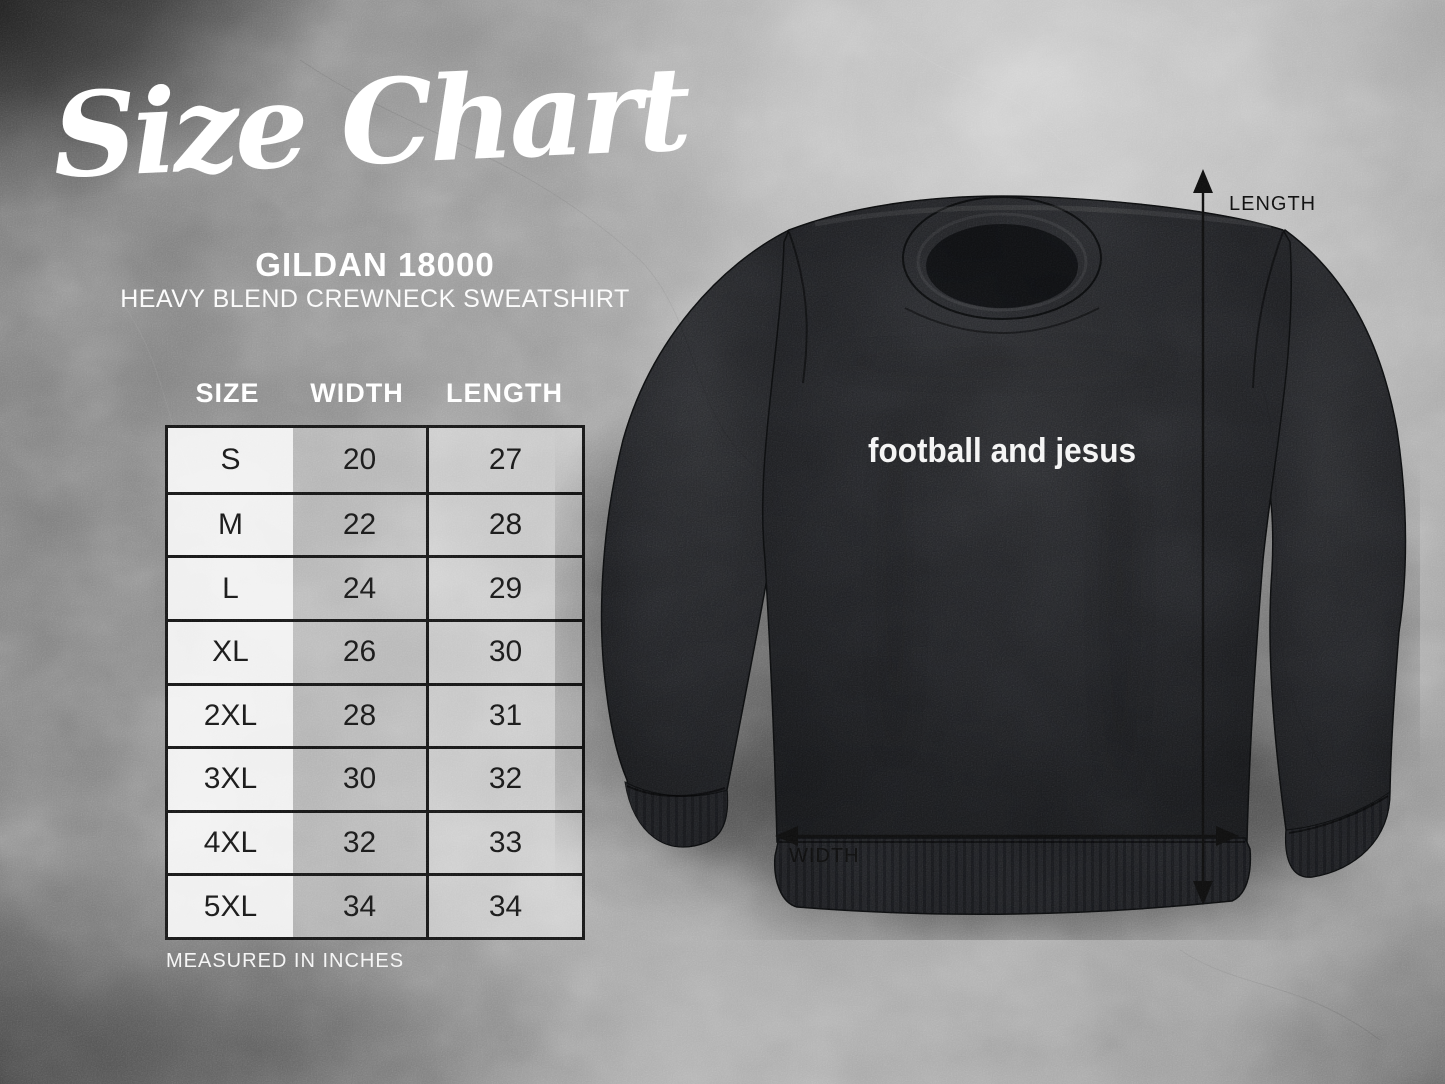 This screenshot has height=1084, width=1445. I want to click on measurement-unit-note: MEASURED IN INCHES, so click(285, 961).